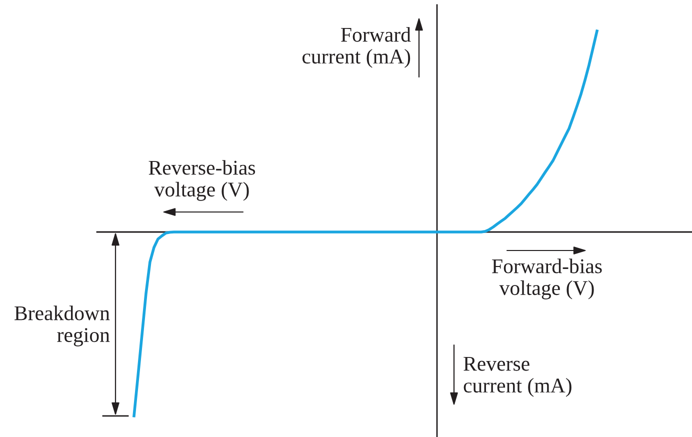  What do you see at coordinates (356, 47) in the screenshot?
I see `y-axis-title: Forward current (mA)` at bounding box center [356, 47].